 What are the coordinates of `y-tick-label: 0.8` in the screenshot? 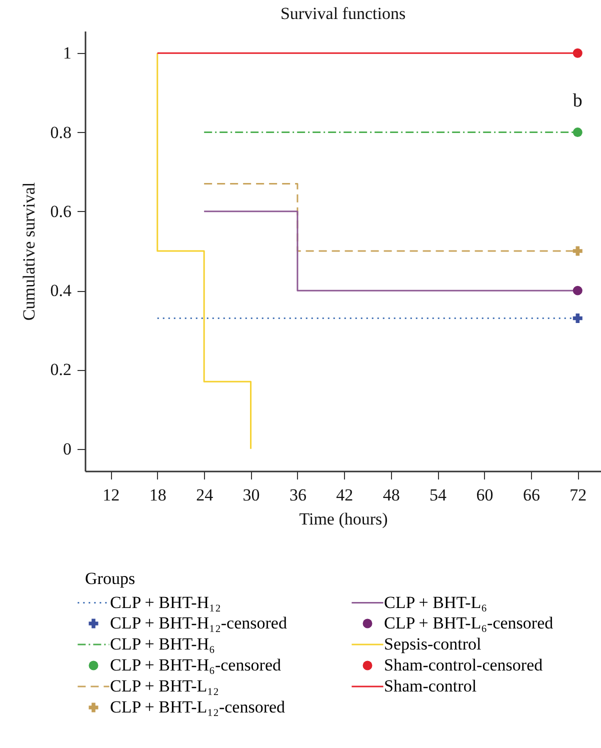 It's located at (61, 132).